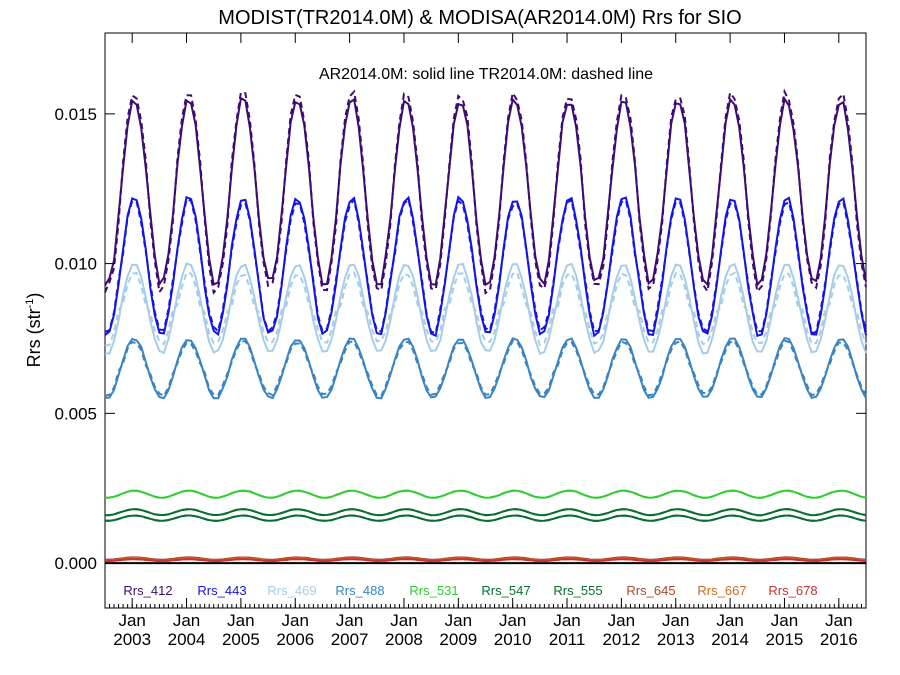  What do you see at coordinates (75, 413) in the screenshot?
I see `y-tick-label: 0.005` at bounding box center [75, 413].